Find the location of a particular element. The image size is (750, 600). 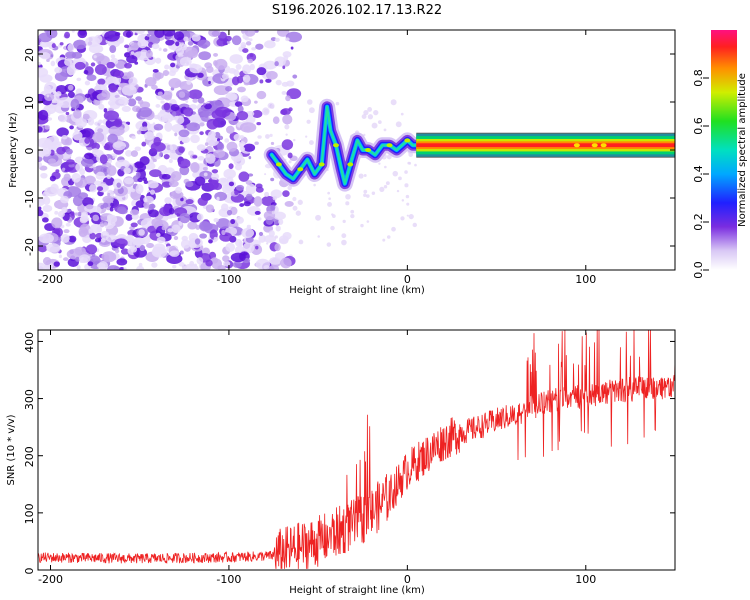

spectrogram-y-tick-label: 10 is located at coordinates (29, 103).